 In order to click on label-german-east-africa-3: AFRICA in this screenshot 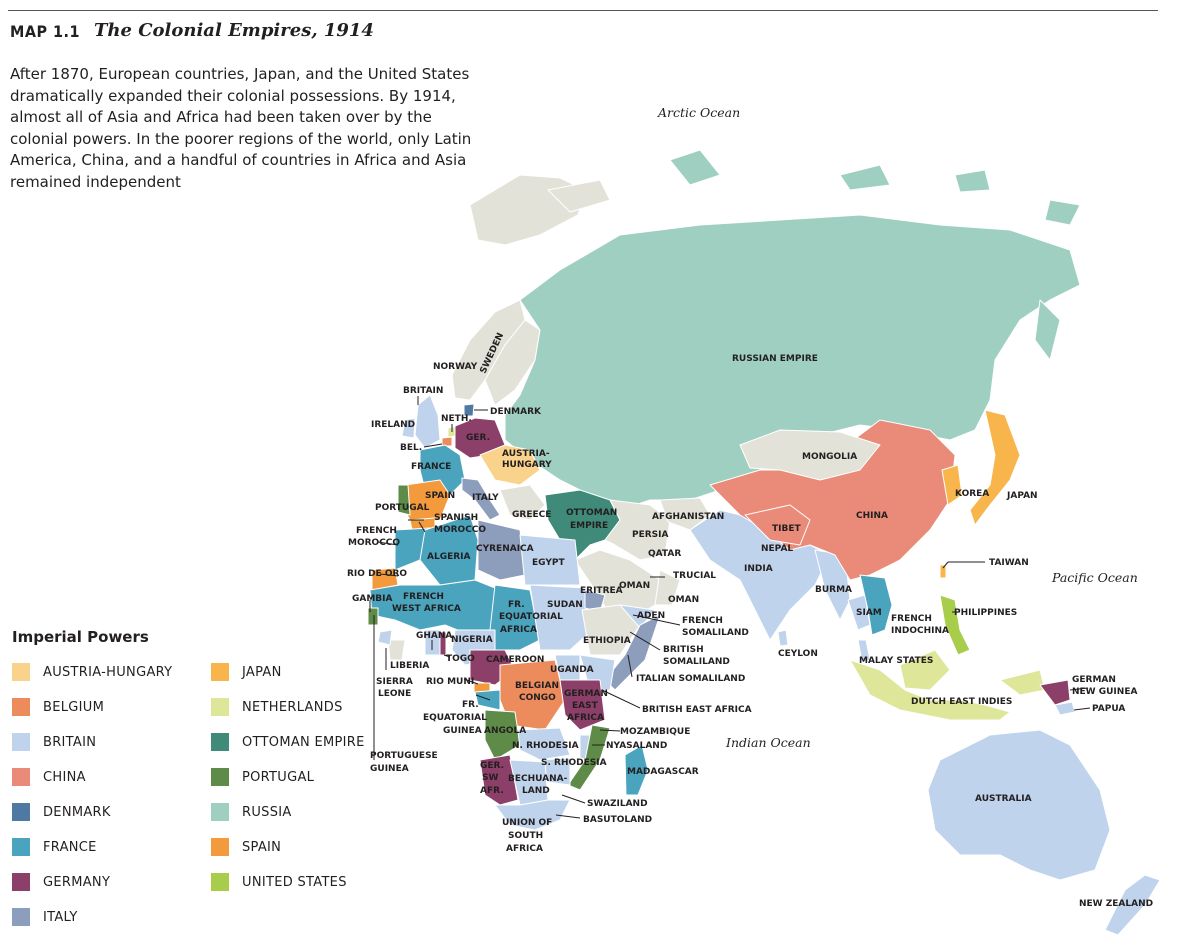, I will do `click(585, 718)`.